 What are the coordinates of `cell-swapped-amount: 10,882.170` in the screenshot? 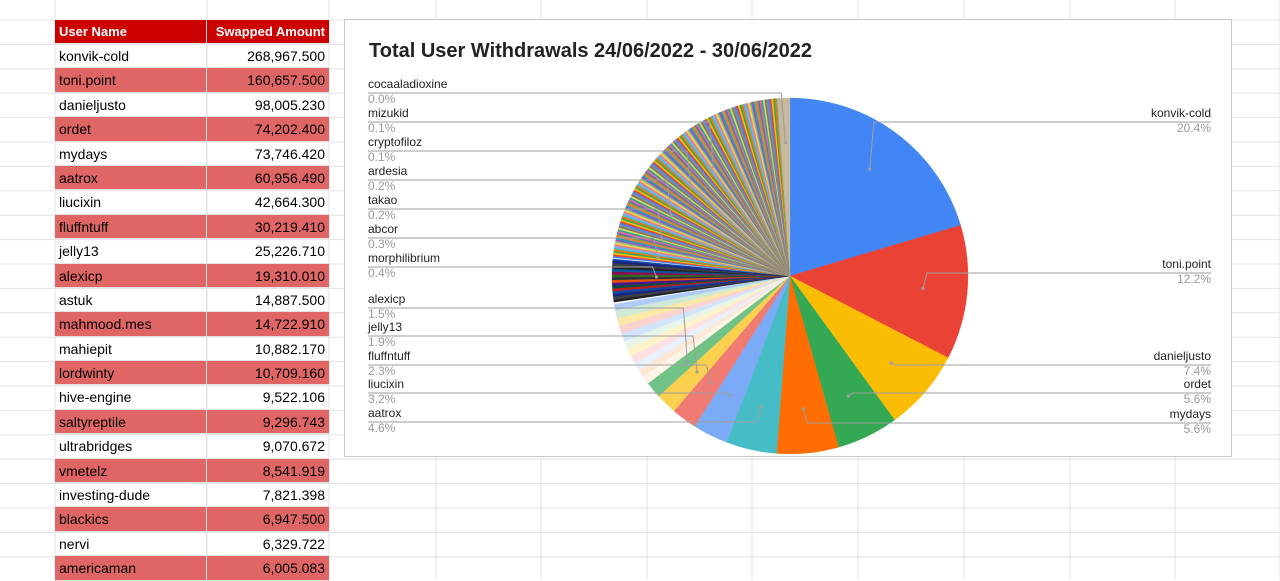 It's located at (289, 348).